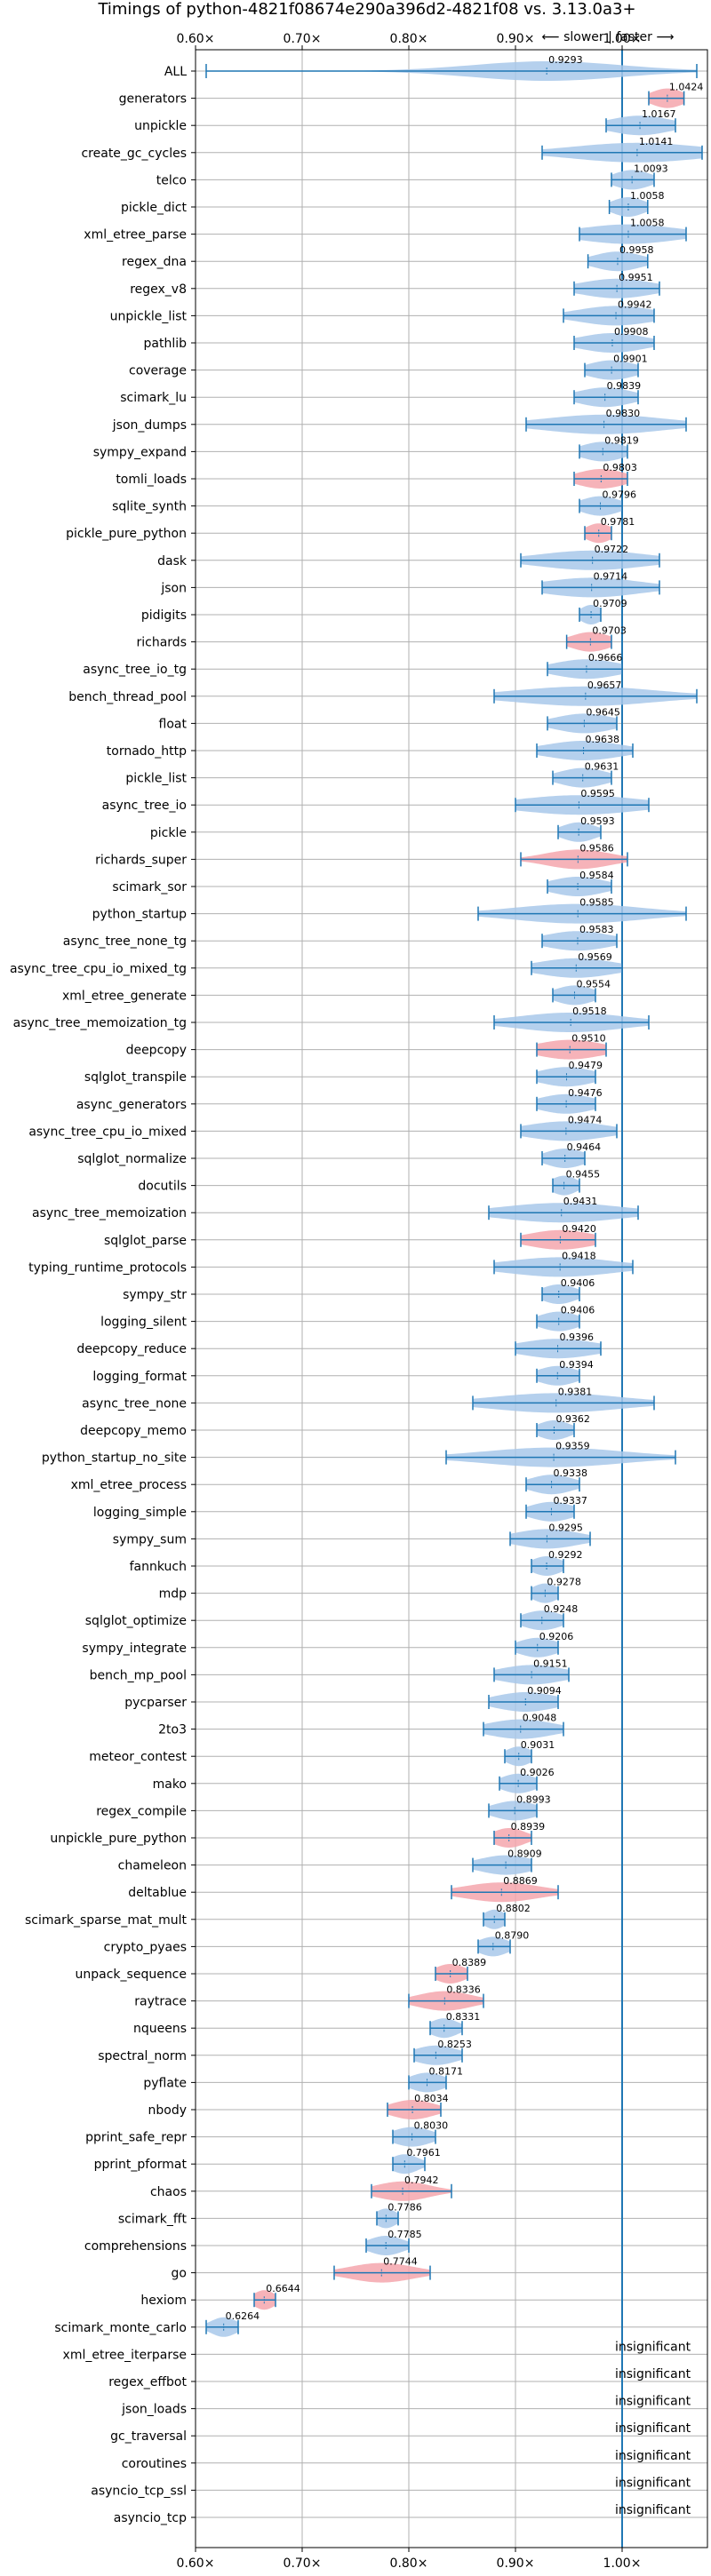 Image resolution: width=711 pixels, height=2576 pixels. I want to click on value-label: 1.0424, so click(686, 87).